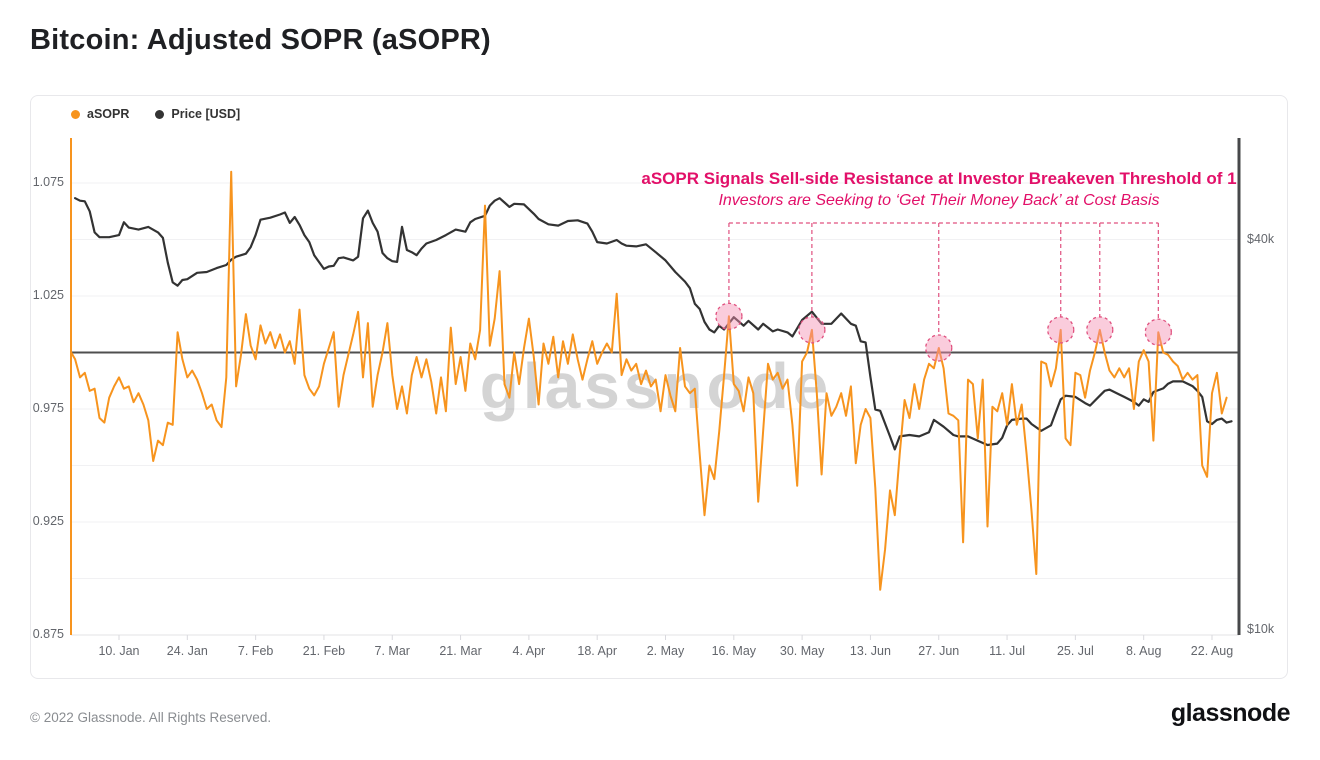 The width and height of the screenshot is (1320, 760). I want to click on x-axis-label: 27. Jun, so click(939, 651).